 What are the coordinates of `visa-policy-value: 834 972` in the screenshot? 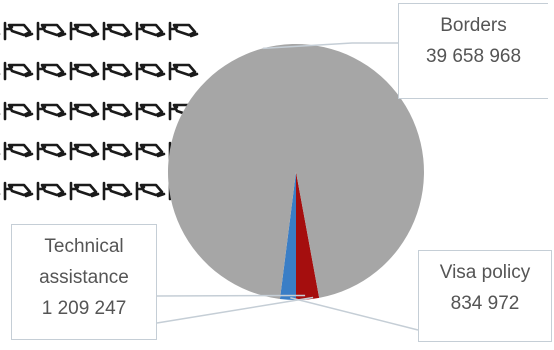 It's located at (485, 303).